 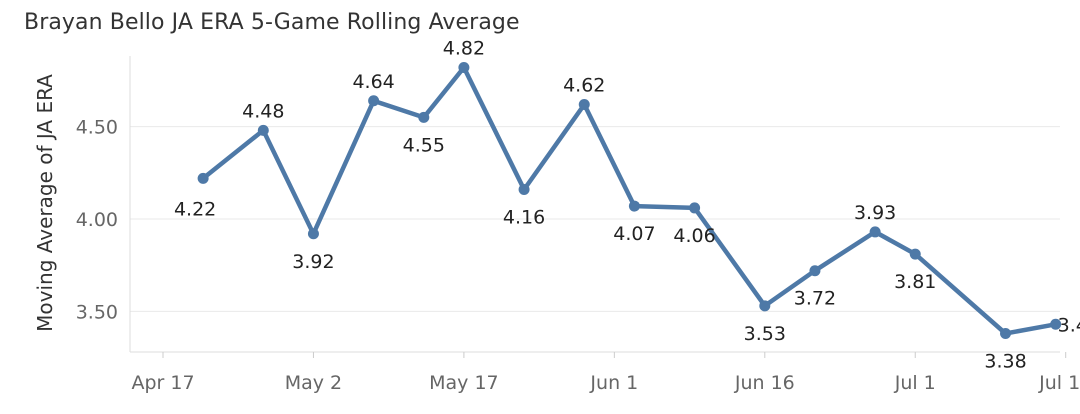 I want to click on data-label: 4.22, so click(x=195, y=209).